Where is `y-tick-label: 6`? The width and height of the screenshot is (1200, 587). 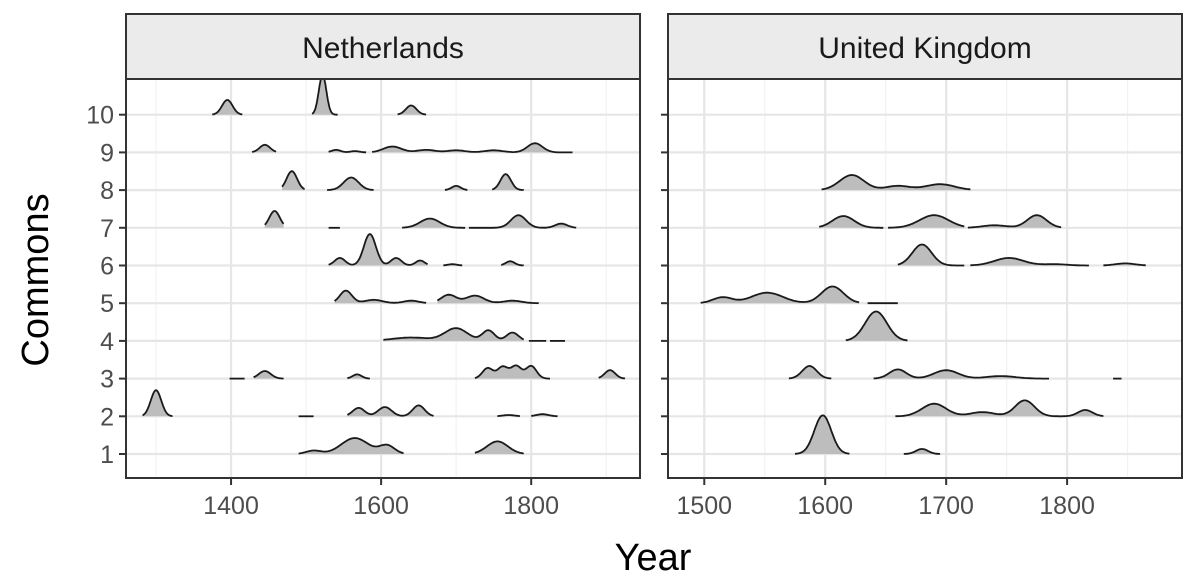
y-tick-label: 6 is located at coordinates (107, 267).